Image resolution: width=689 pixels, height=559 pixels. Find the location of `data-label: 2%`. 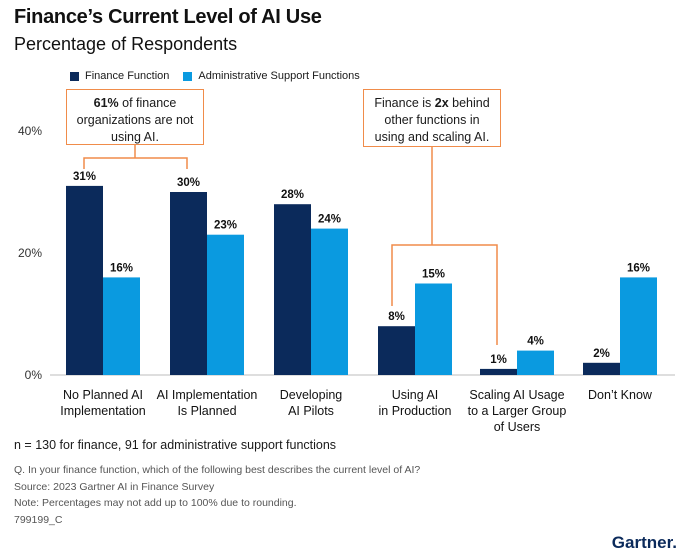

data-label: 2% is located at coordinates (601, 354).